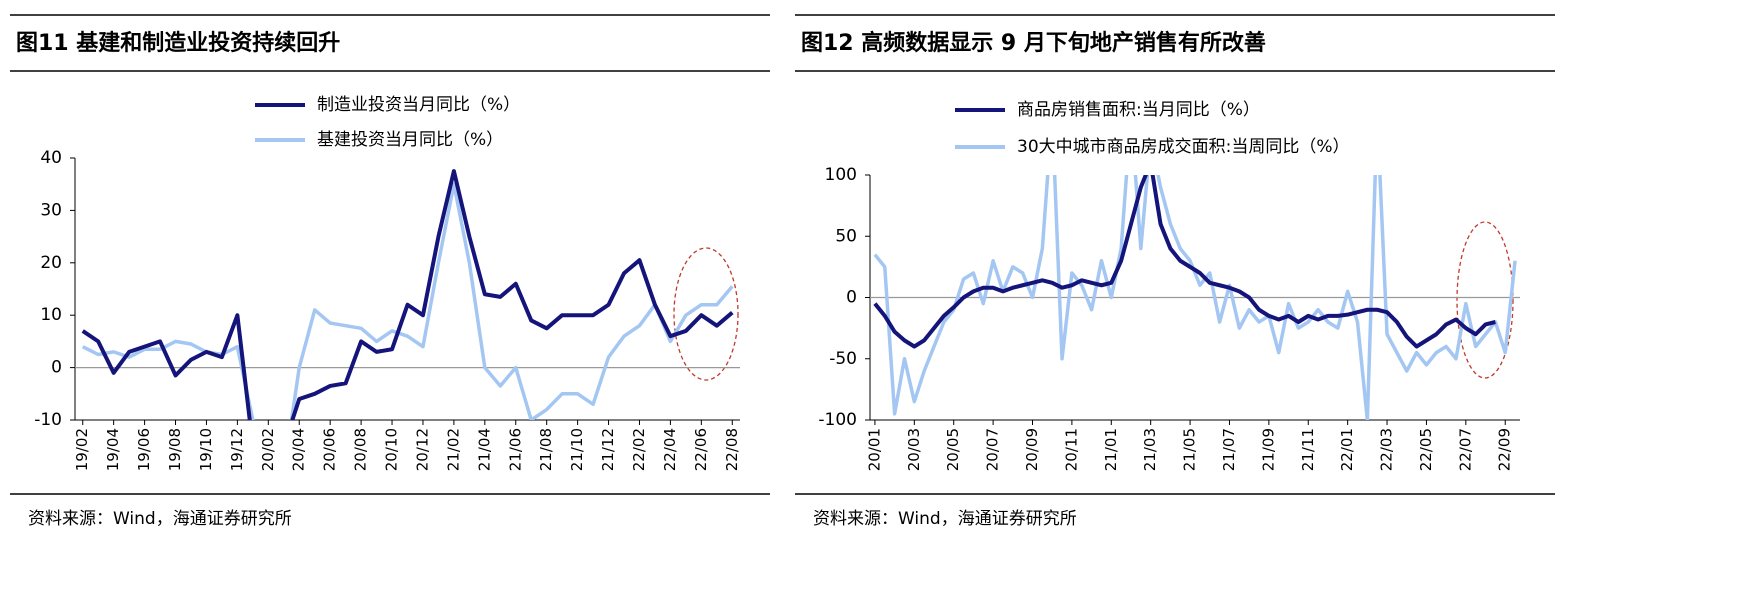 Image resolution: width=1755 pixels, height=604 pixels. I want to click on legend-label: 基建投资当月同比（%）, so click(410, 140).